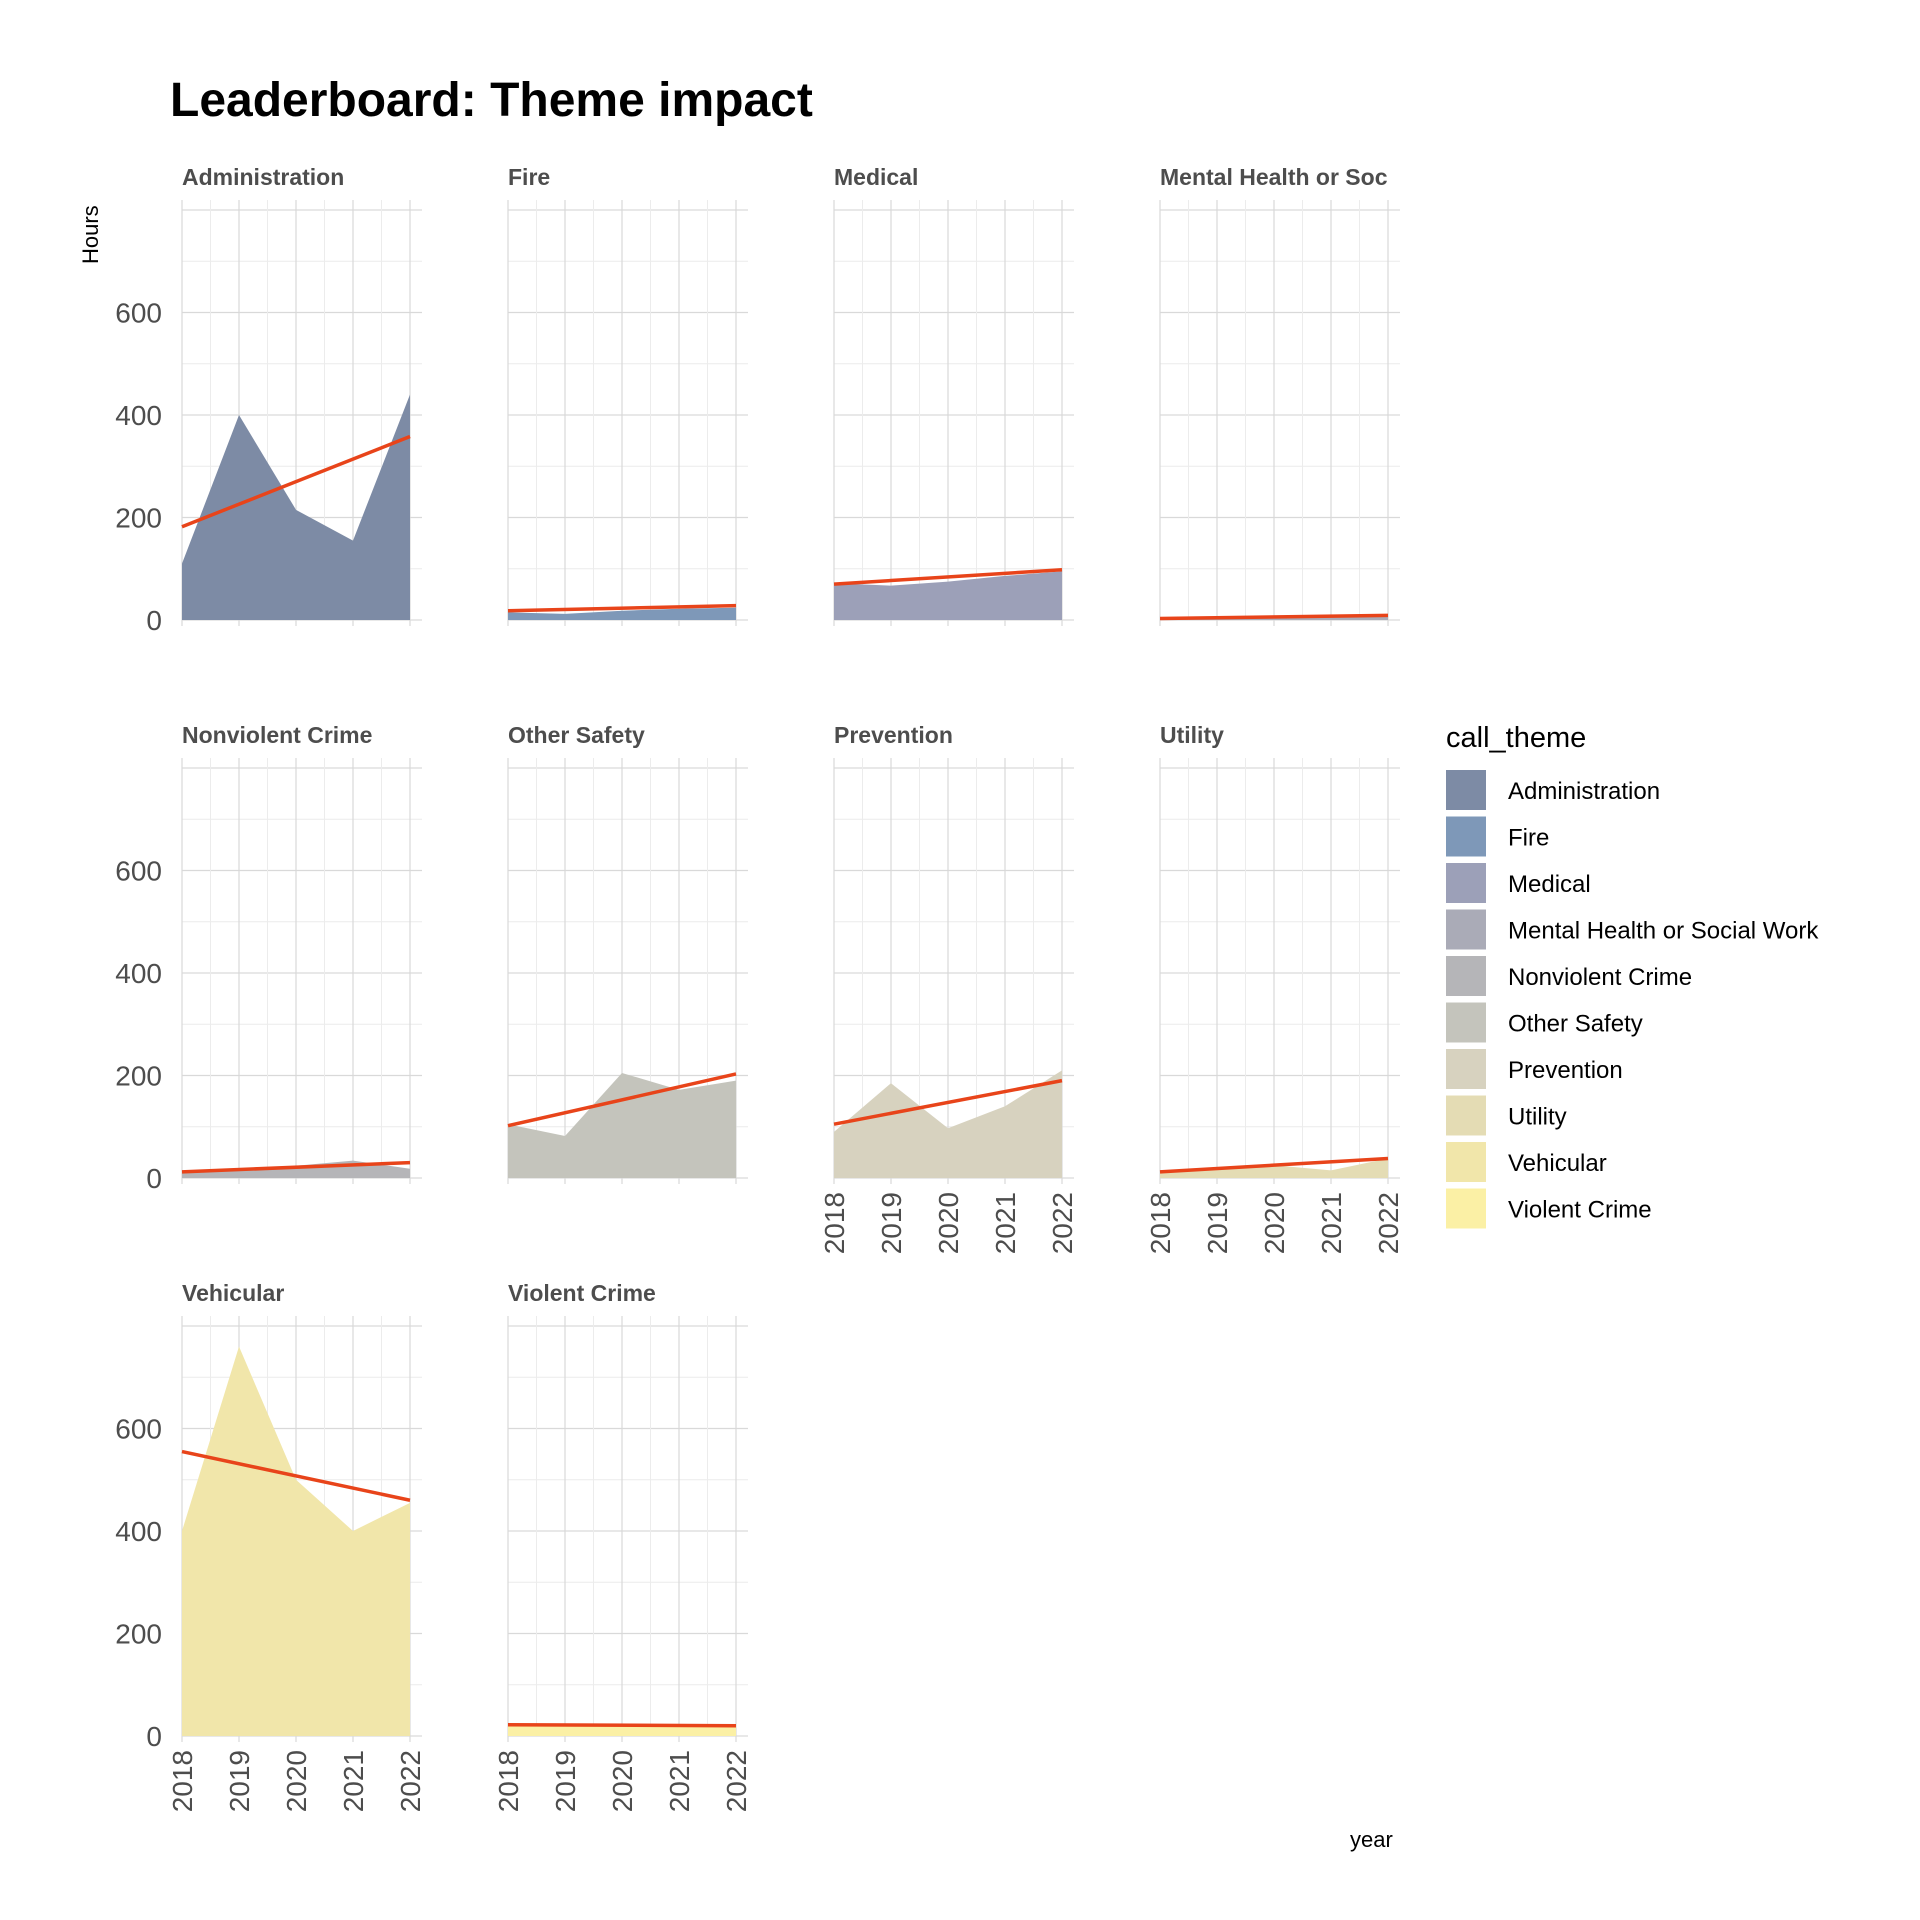 This screenshot has height=1920, width=1920. I want to click on facet-strip-label: Violent Crime, so click(582, 1293).